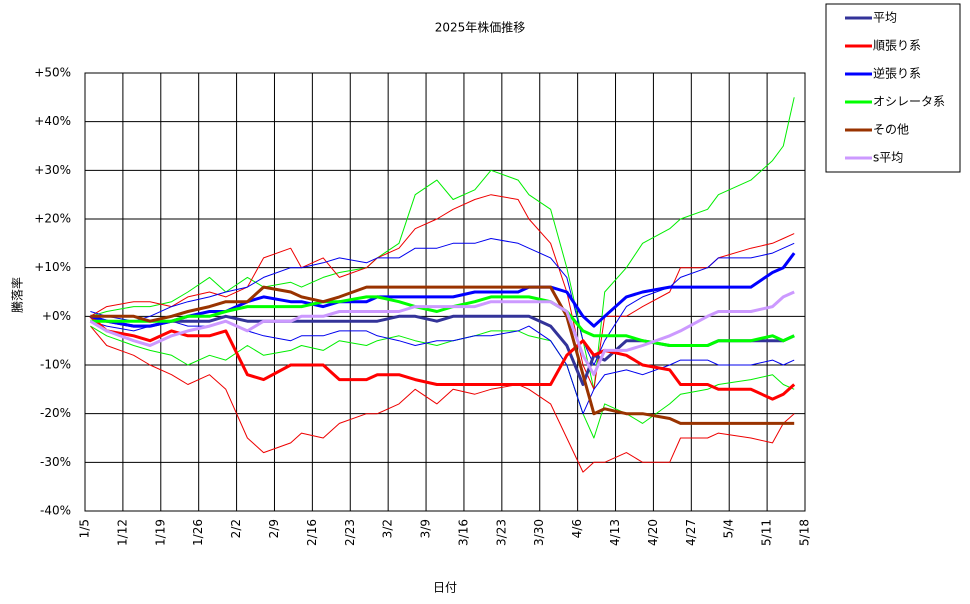 The width and height of the screenshot is (970, 604). I want to click on x-tick-label: 4/6, so click(577, 528).